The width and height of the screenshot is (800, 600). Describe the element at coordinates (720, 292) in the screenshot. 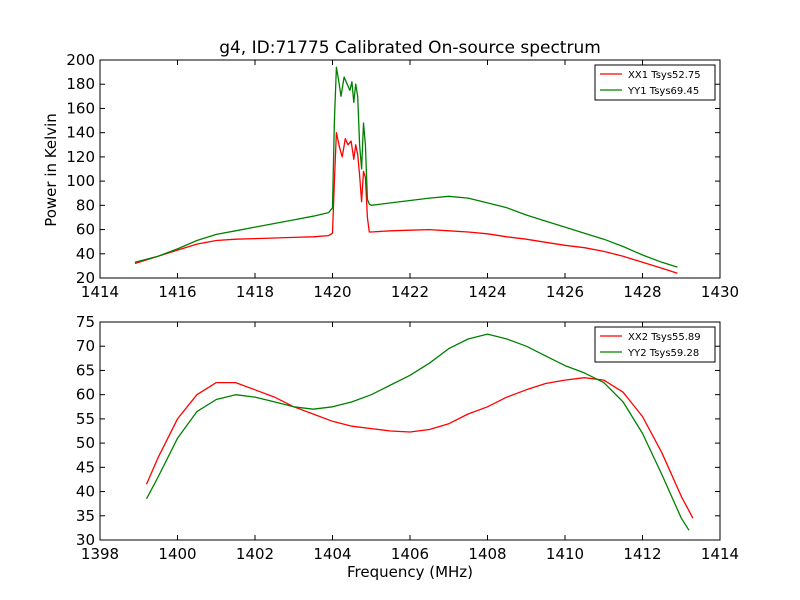

I see `x-tick-label: 1430` at that location.